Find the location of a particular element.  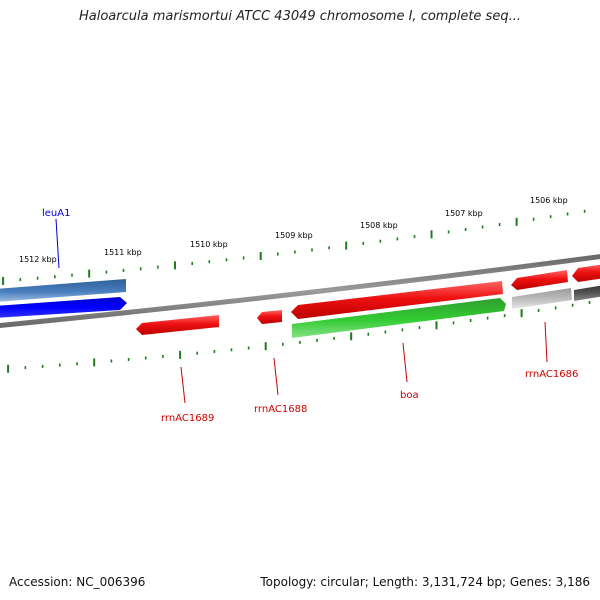

inner-scale-ticks is located at coordinates (299, 337).